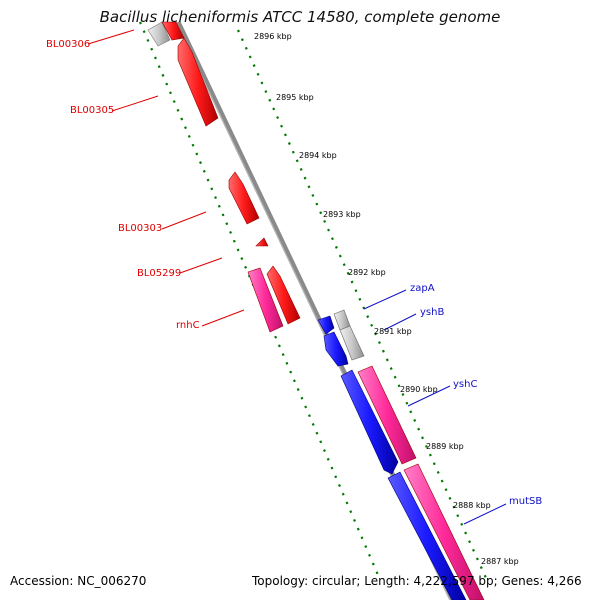  Describe the element at coordinates (352, 343) in the screenshot. I see `gene-yshb-gray-arrow` at that location.